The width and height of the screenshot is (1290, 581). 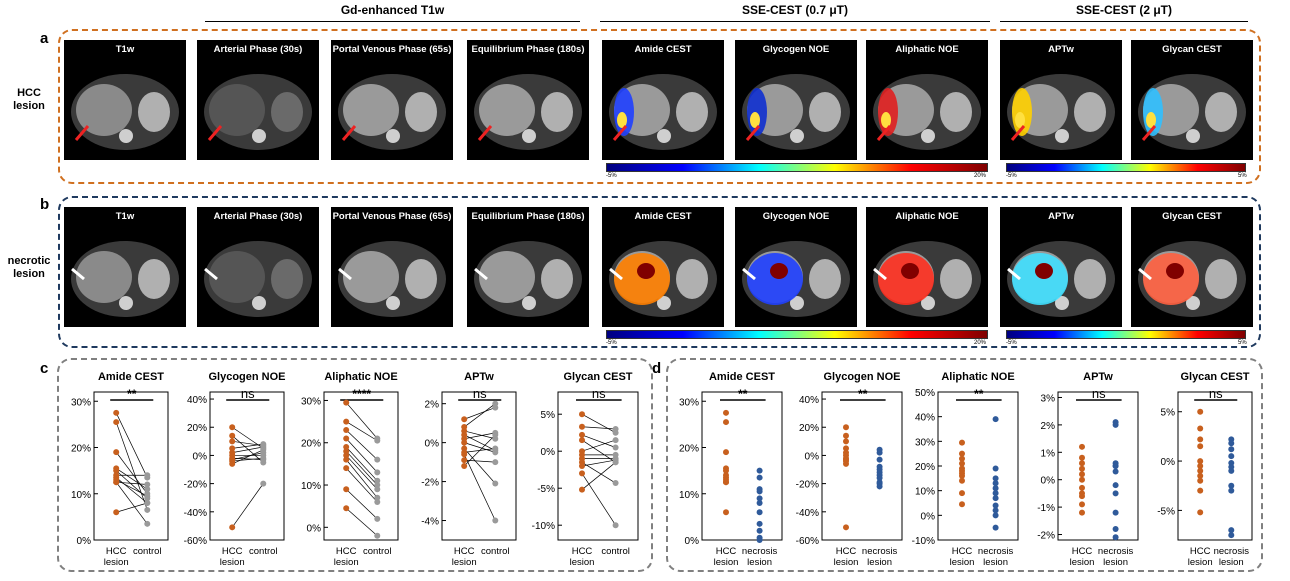 What do you see at coordinates (248, 393) in the screenshot?
I see `significance-label: ns` at bounding box center [248, 393].